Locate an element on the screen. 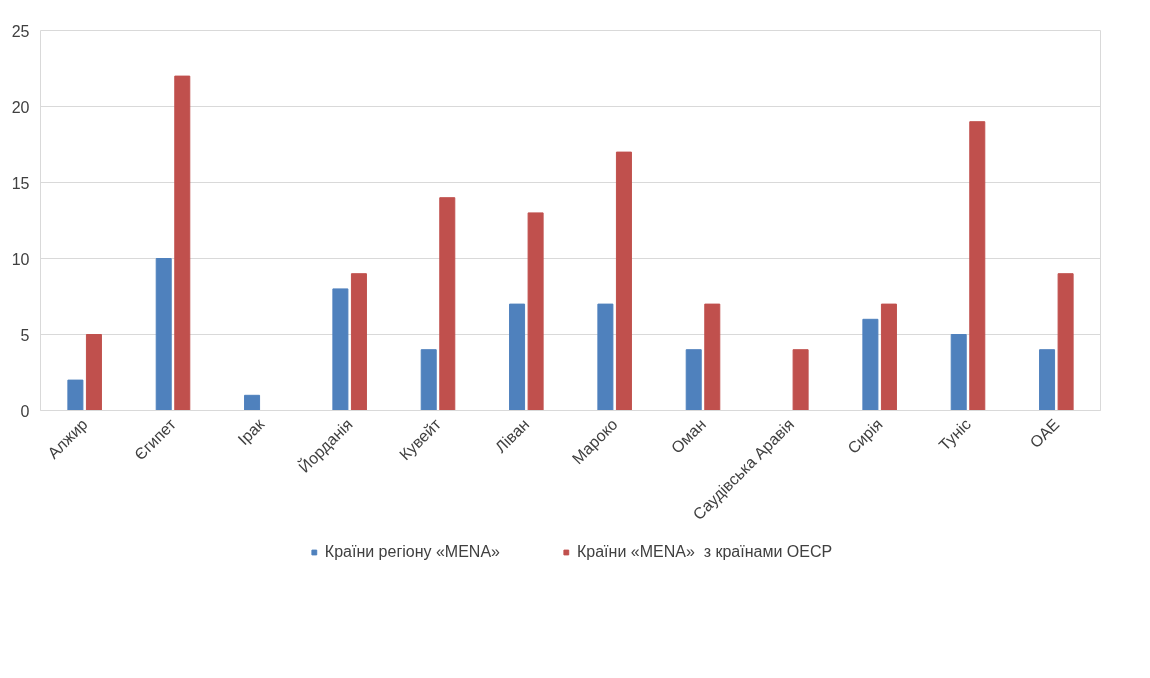 The height and width of the screenshot is (678, 1150). y-tick-label: 20 is located at coordinates (20, 107).